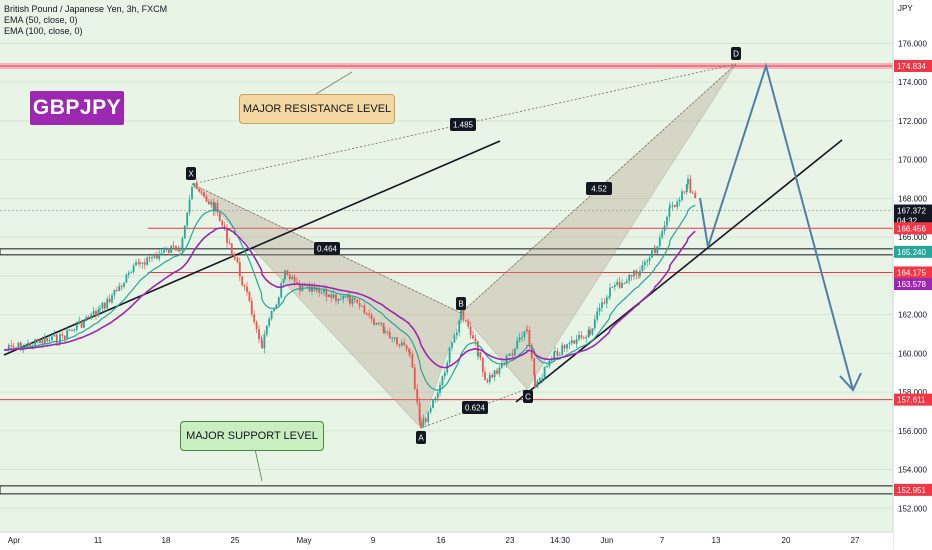 The height and width of the screenshot is (550, 932). Describe the element at coordinates (599, 189) in the screenshot. I see `ratio-label: 4.52` at that location.